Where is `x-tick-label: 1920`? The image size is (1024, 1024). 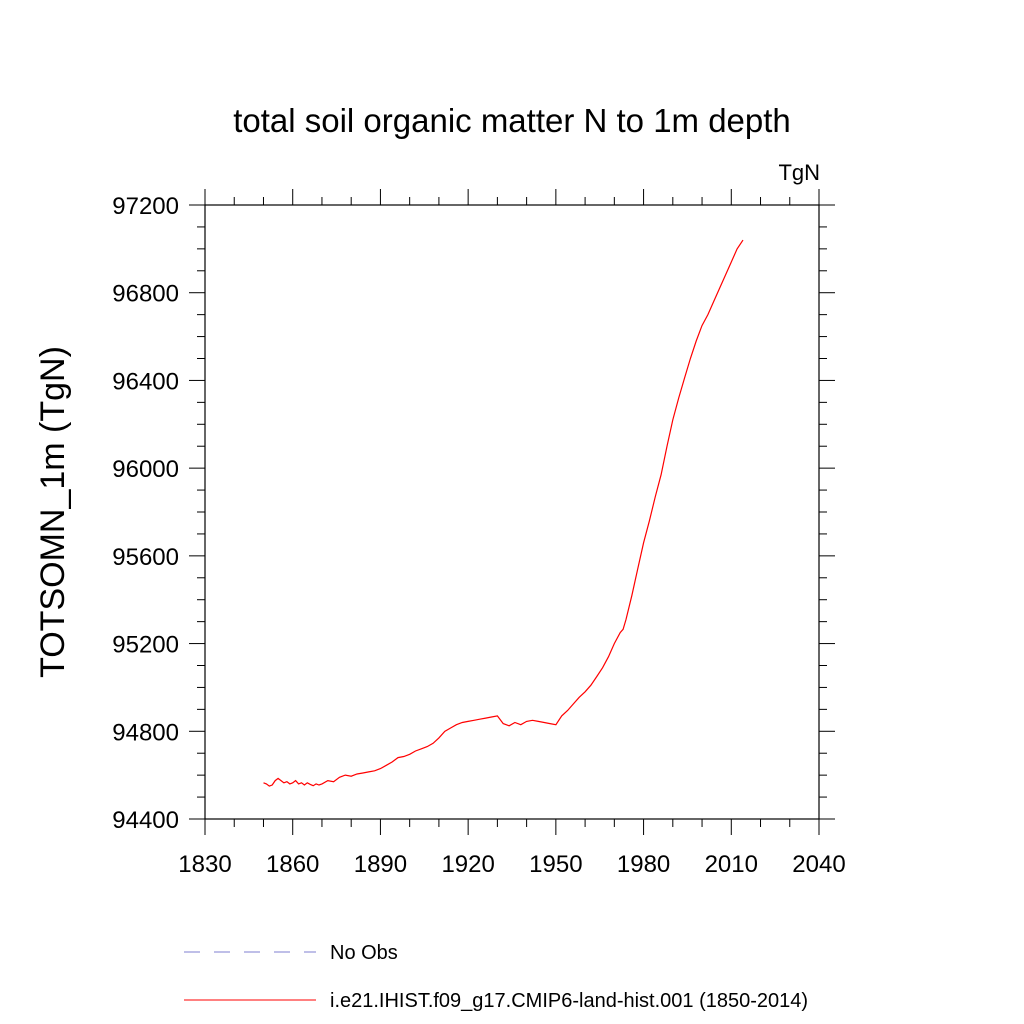
x-tick-label: 1920 is located at coordinates (467, 864).